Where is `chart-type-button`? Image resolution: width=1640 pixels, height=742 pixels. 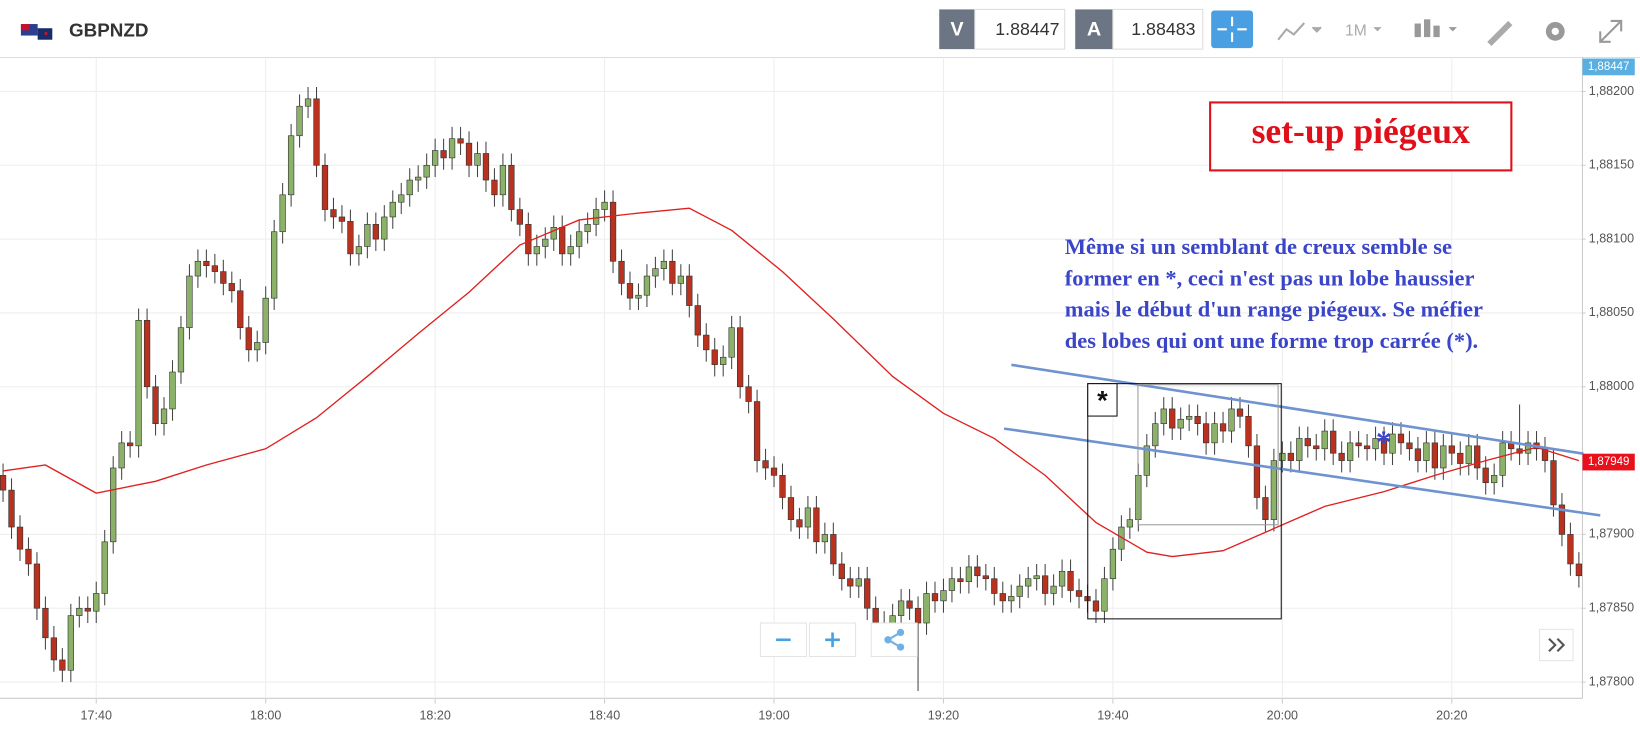 chart-type-button is located at coordinates (1299, 31).